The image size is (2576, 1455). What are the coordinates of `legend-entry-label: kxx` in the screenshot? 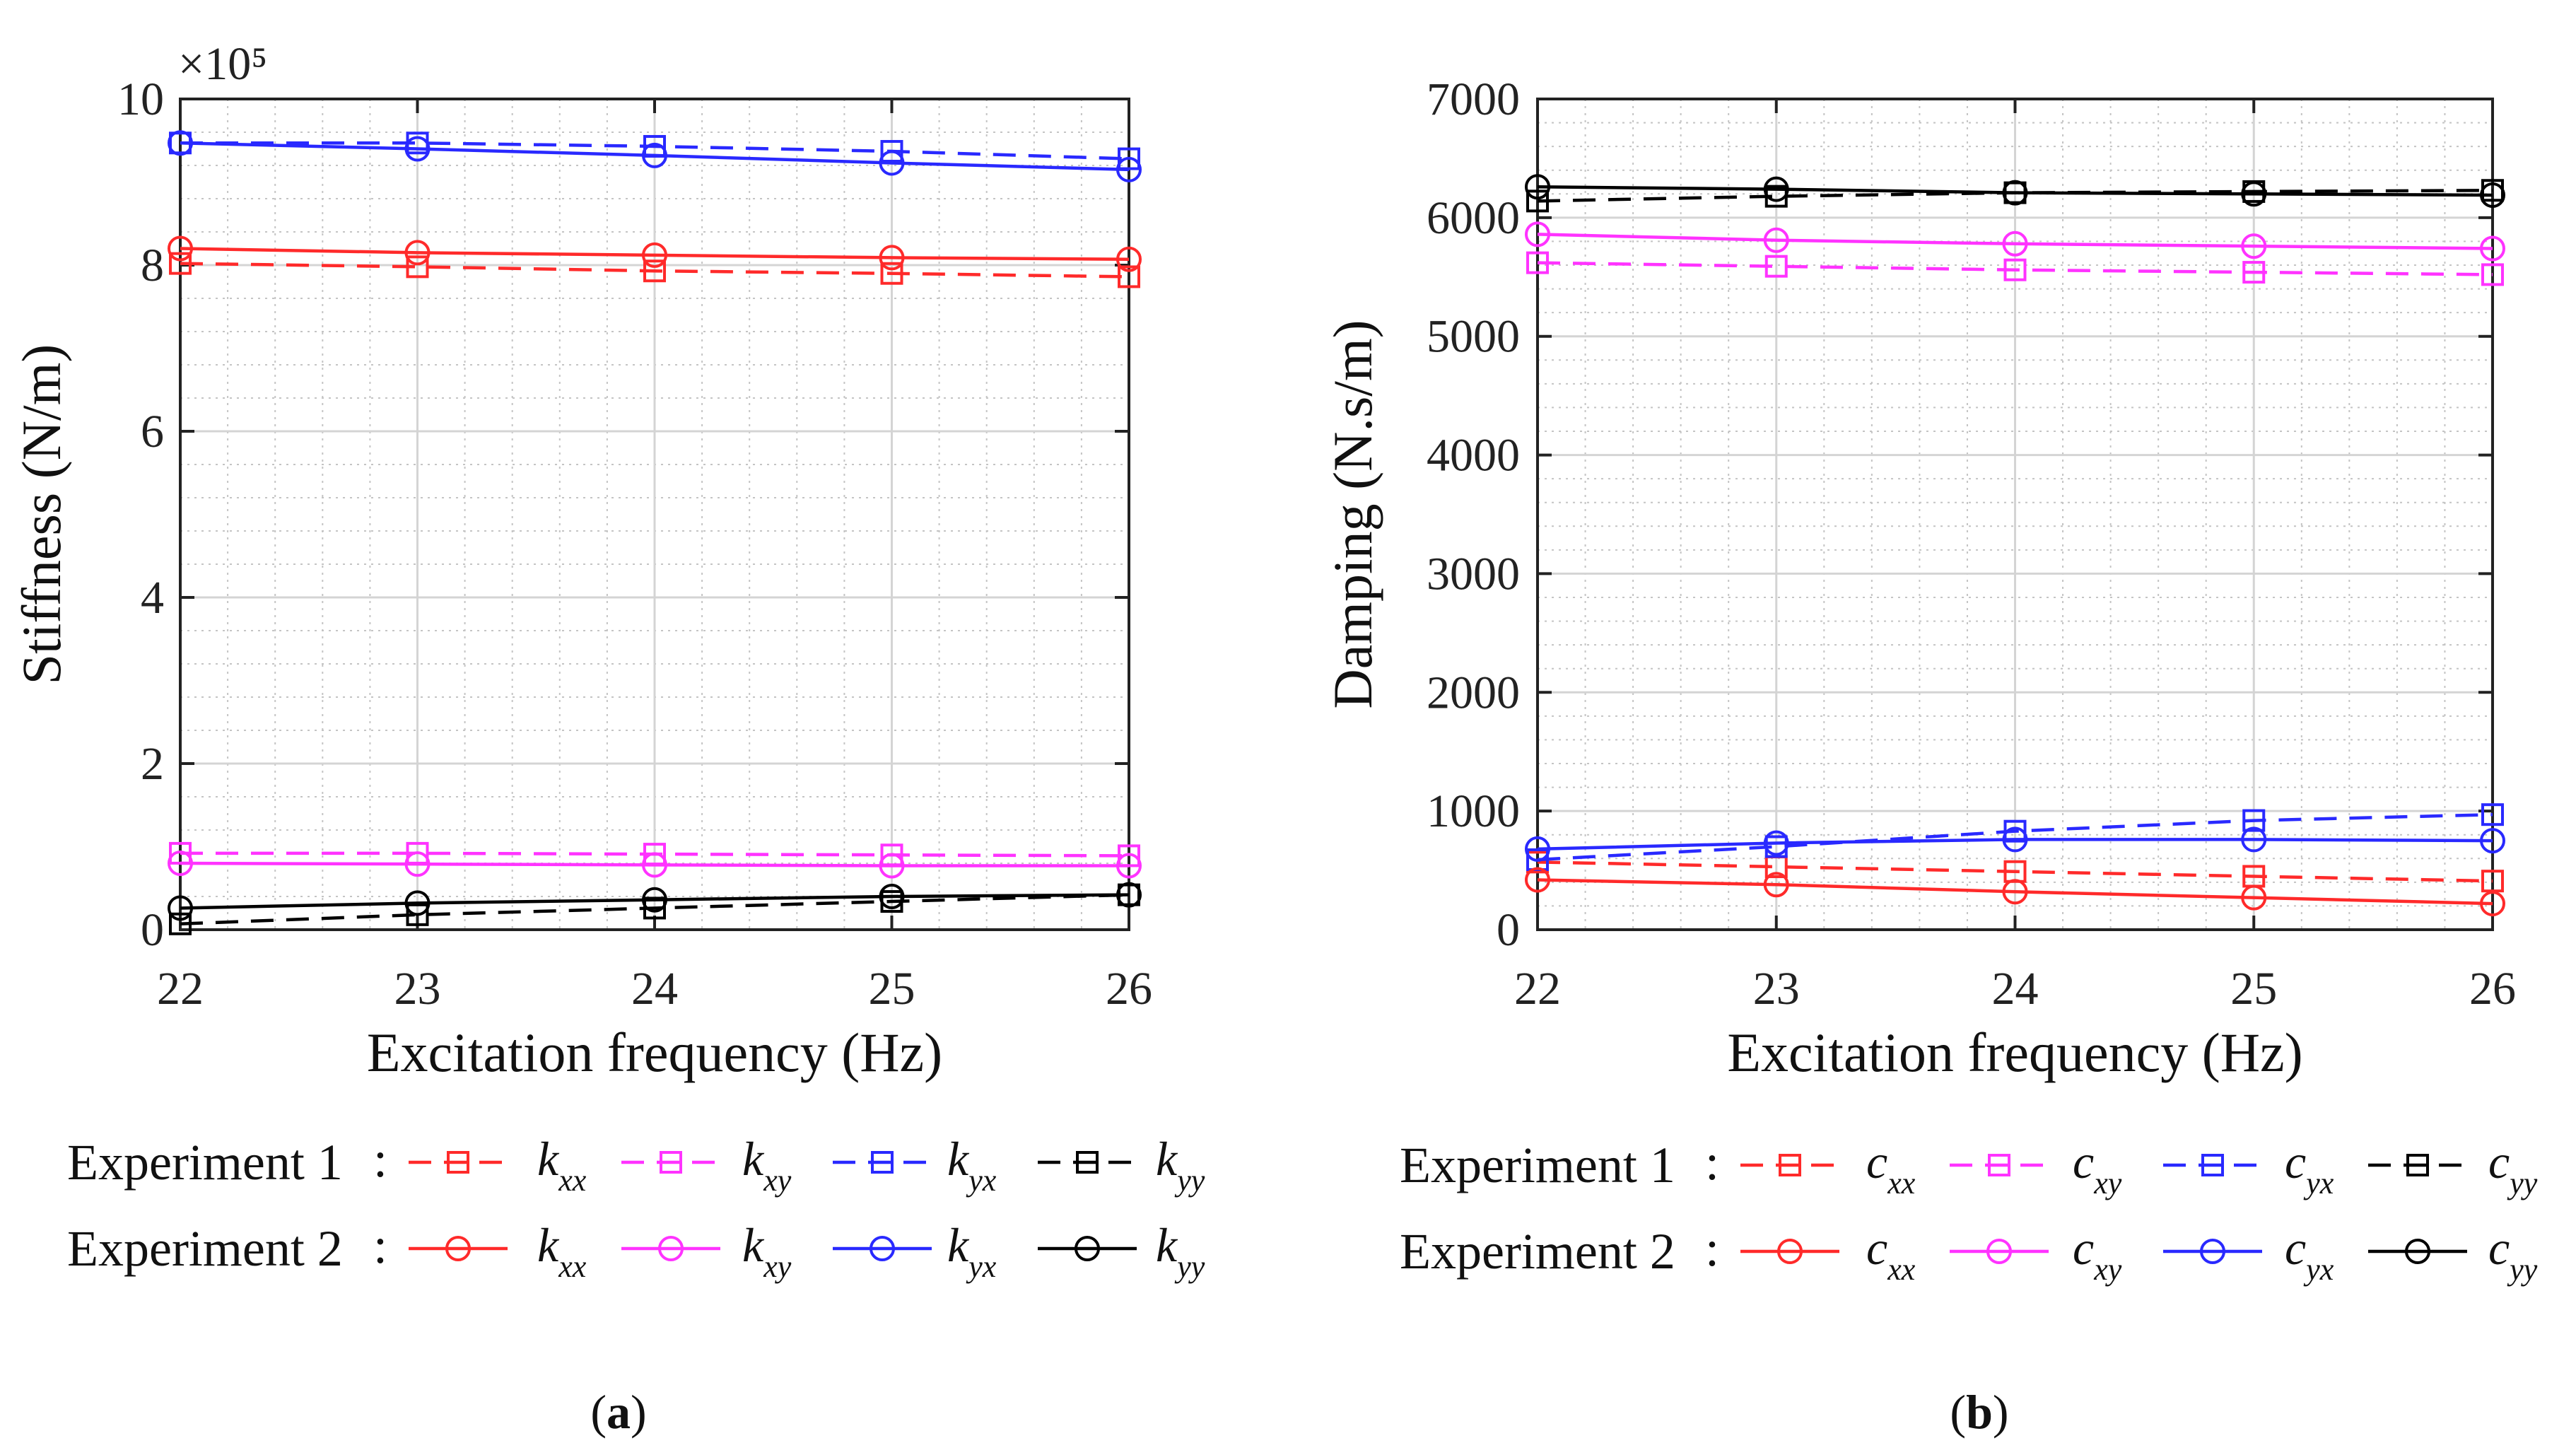 It's located at (562, 1165).